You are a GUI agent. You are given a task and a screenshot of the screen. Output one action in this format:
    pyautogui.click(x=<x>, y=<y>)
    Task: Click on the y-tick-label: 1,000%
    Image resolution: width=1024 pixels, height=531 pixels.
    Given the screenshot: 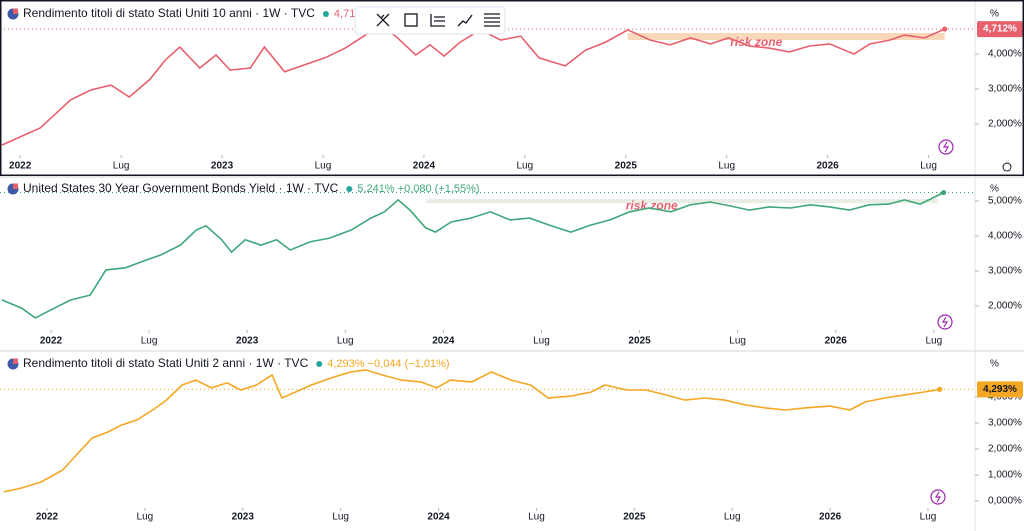 What is the action you would take?
    pyautogui.click(x=1005, y=475)
    